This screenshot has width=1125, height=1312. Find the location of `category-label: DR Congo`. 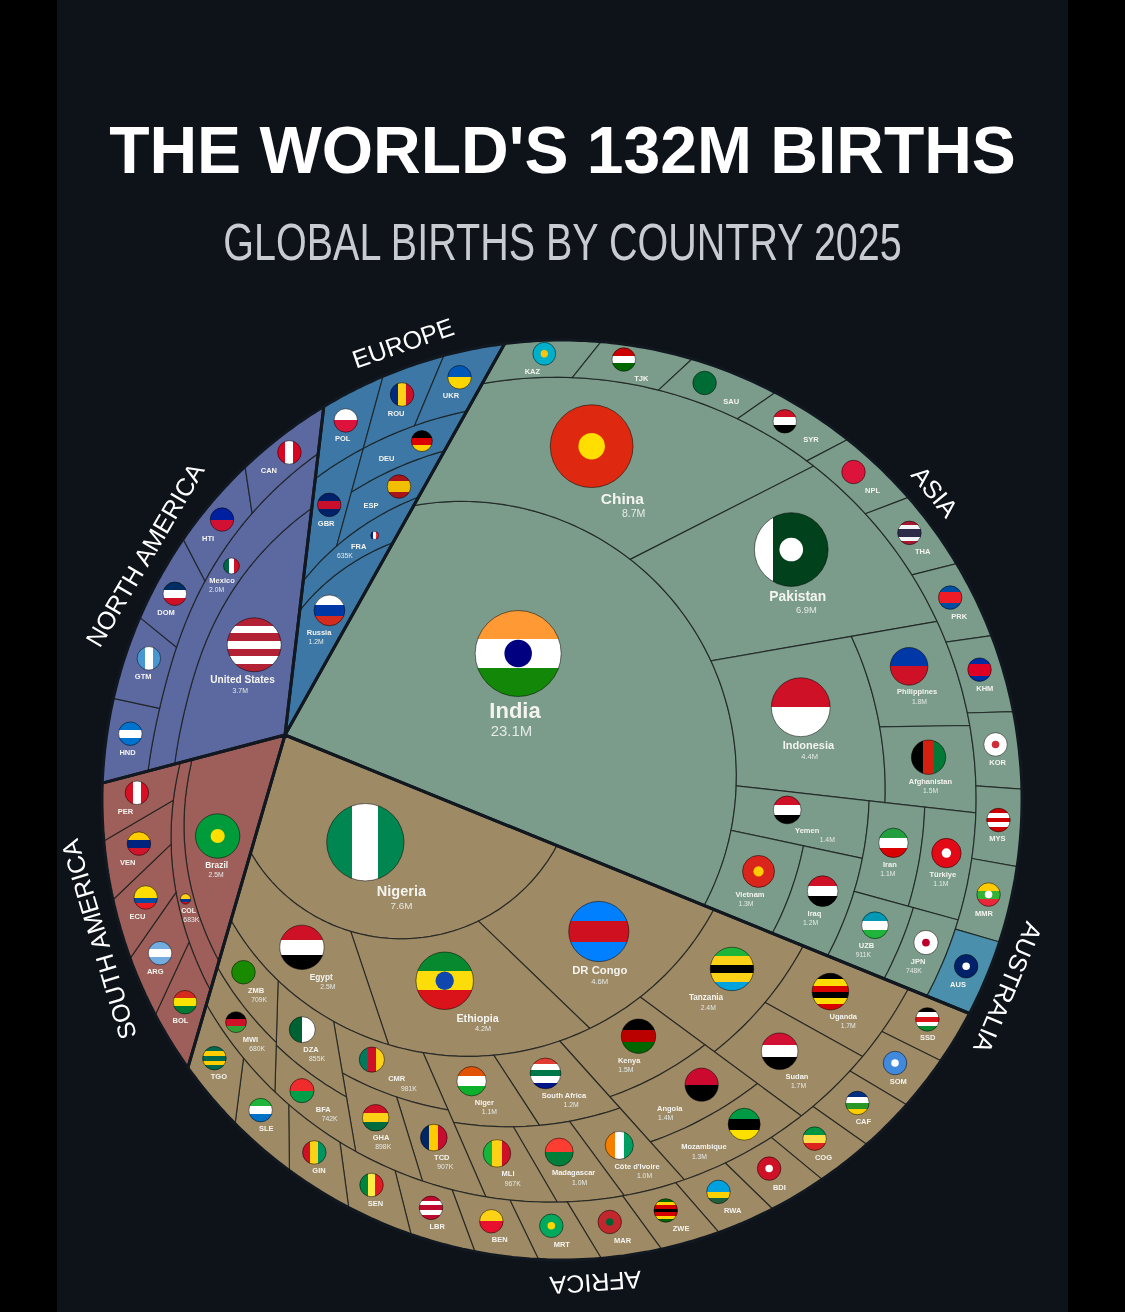

category-label: DR Congo is located at coordinates (600, 970).